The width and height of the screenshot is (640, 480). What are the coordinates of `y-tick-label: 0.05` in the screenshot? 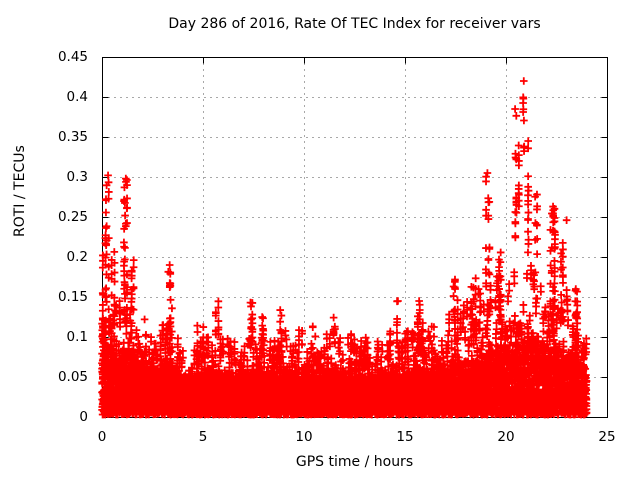 It's located at (72, 377).